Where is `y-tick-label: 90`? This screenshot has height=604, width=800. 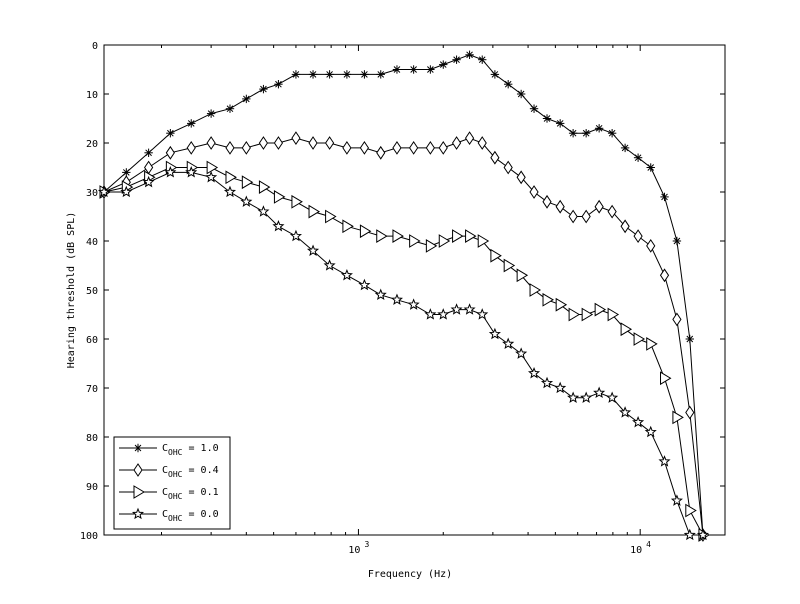
y-tick-label: 90 is located at coordinates (92, 487).